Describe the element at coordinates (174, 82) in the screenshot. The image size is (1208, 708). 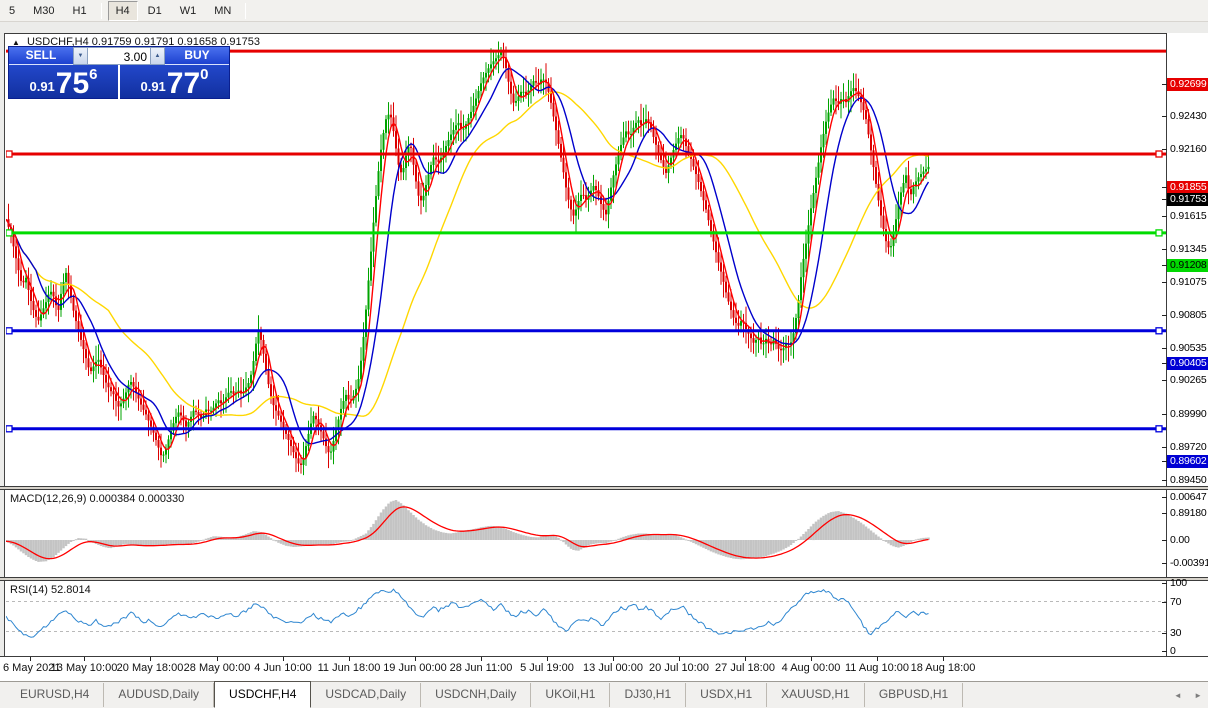
I see `buy-price-display: 0.91 77 0` at that location.